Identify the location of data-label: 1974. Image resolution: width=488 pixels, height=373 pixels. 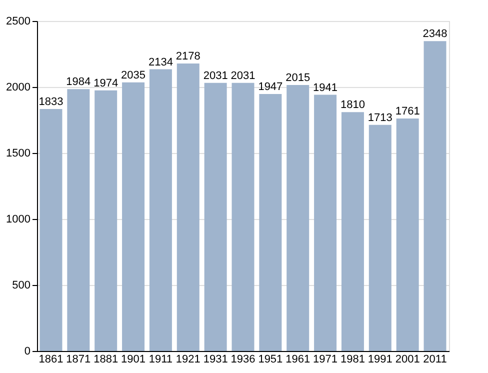
(106, 83).